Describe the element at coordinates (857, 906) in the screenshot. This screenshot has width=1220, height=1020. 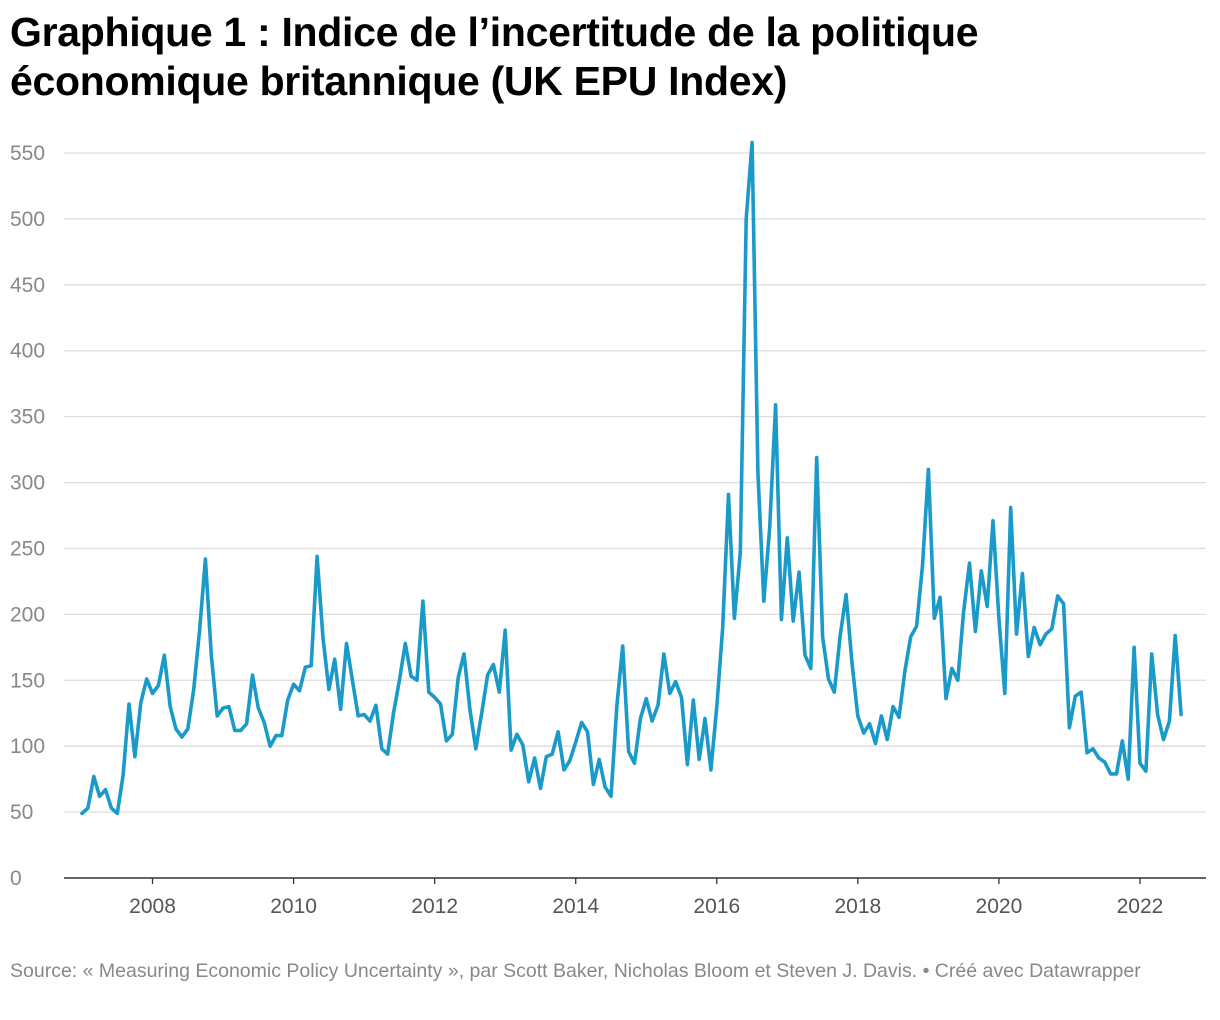
I see `x-tick-label-2018: 2018` at that location.